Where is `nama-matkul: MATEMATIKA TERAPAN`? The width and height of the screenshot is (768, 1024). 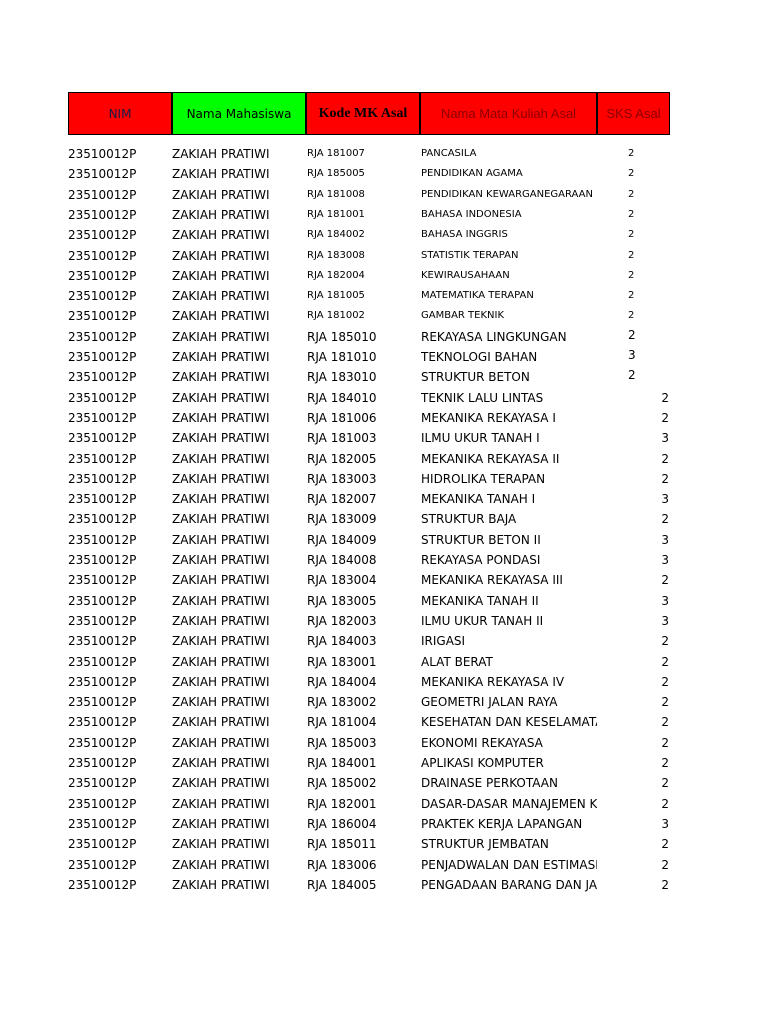
nama-matkul: MATEMATIKA TERAPAN is located at coordinates (477, 296).